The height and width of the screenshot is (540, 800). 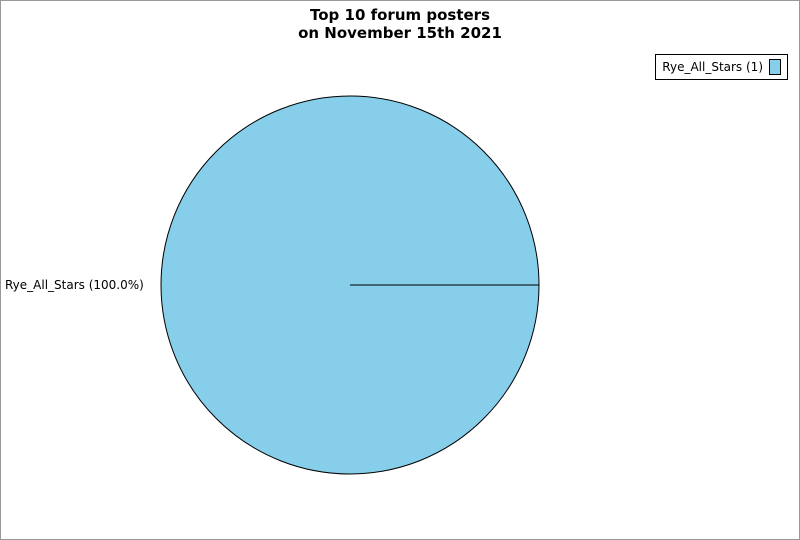 I want to click on legend-entry-label: Rye_All_Stars (1), so click(x=712, y=66).